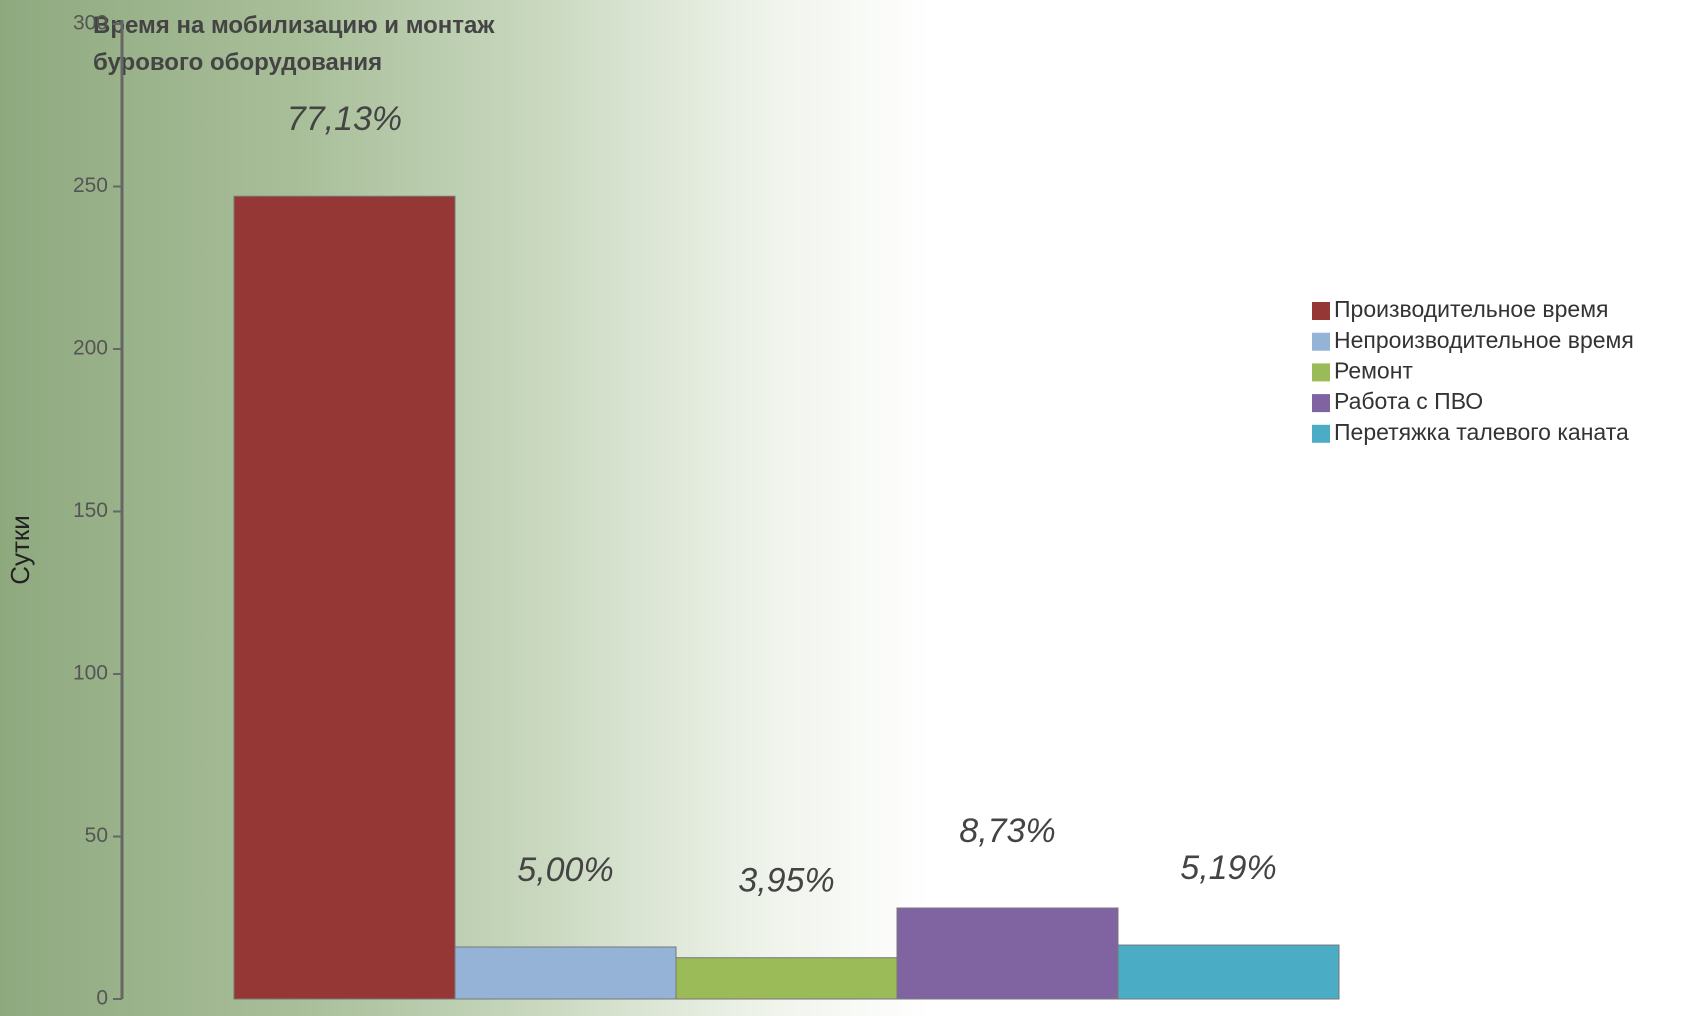 The width and height of the screenshot is (1691, 1016). I want to click on legend-label: Работа с ПВО, so click(1408, 401).